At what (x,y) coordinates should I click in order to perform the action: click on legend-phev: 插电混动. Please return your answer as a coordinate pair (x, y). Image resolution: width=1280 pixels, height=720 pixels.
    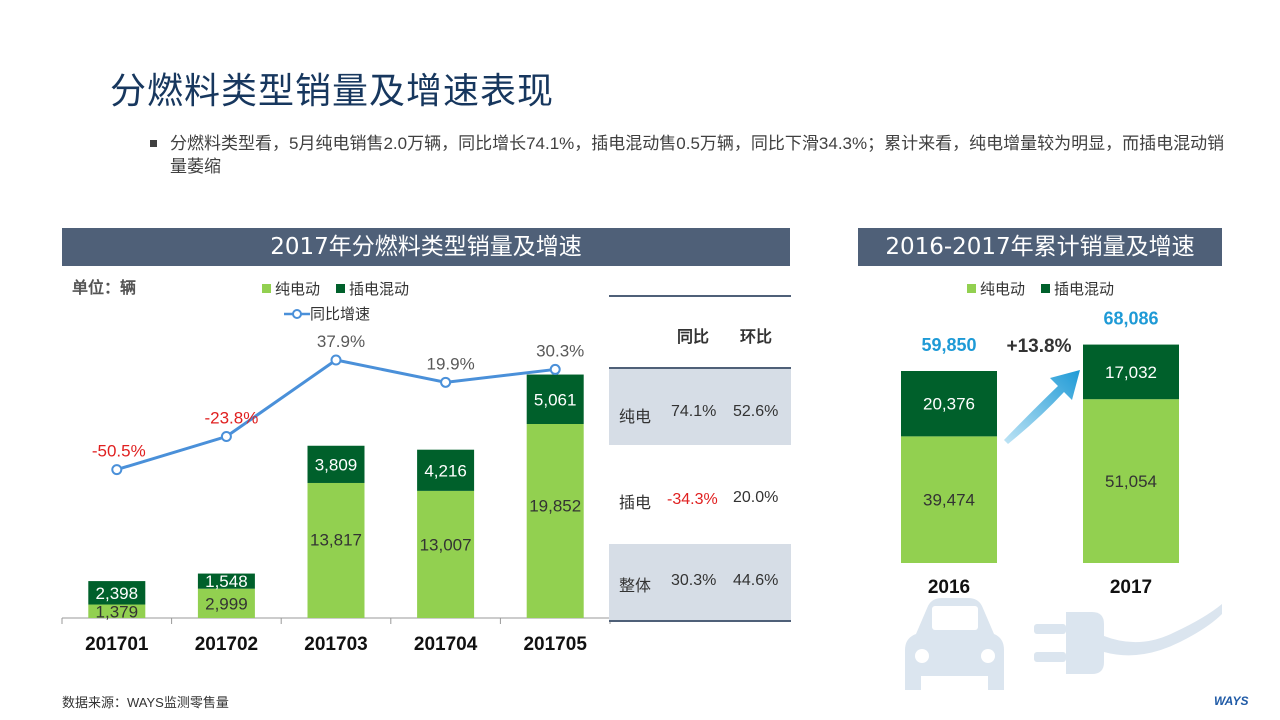
    Looking at the image, I should click on (372, 288).